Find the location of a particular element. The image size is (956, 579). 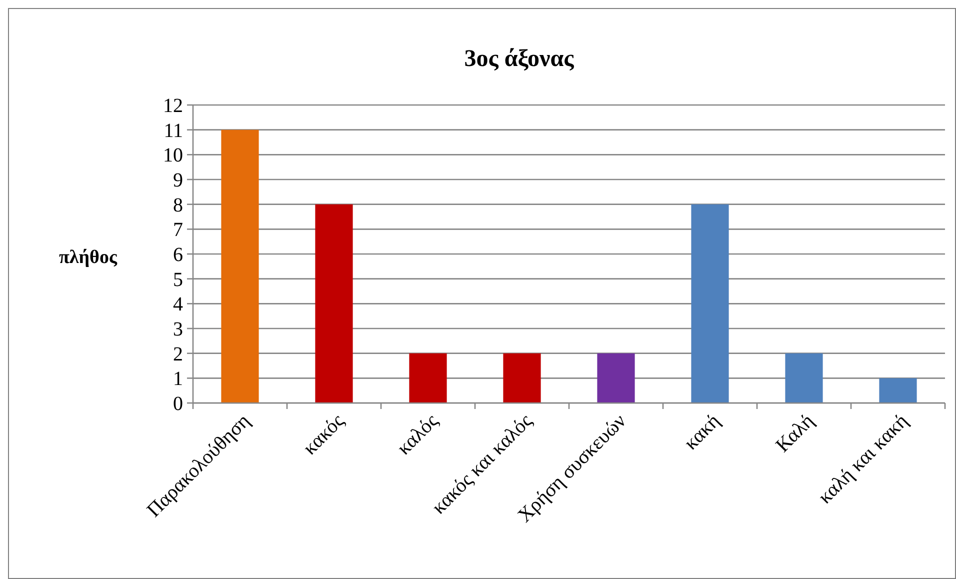

y-tick-label: 1 is located at coordinates (178, 379).